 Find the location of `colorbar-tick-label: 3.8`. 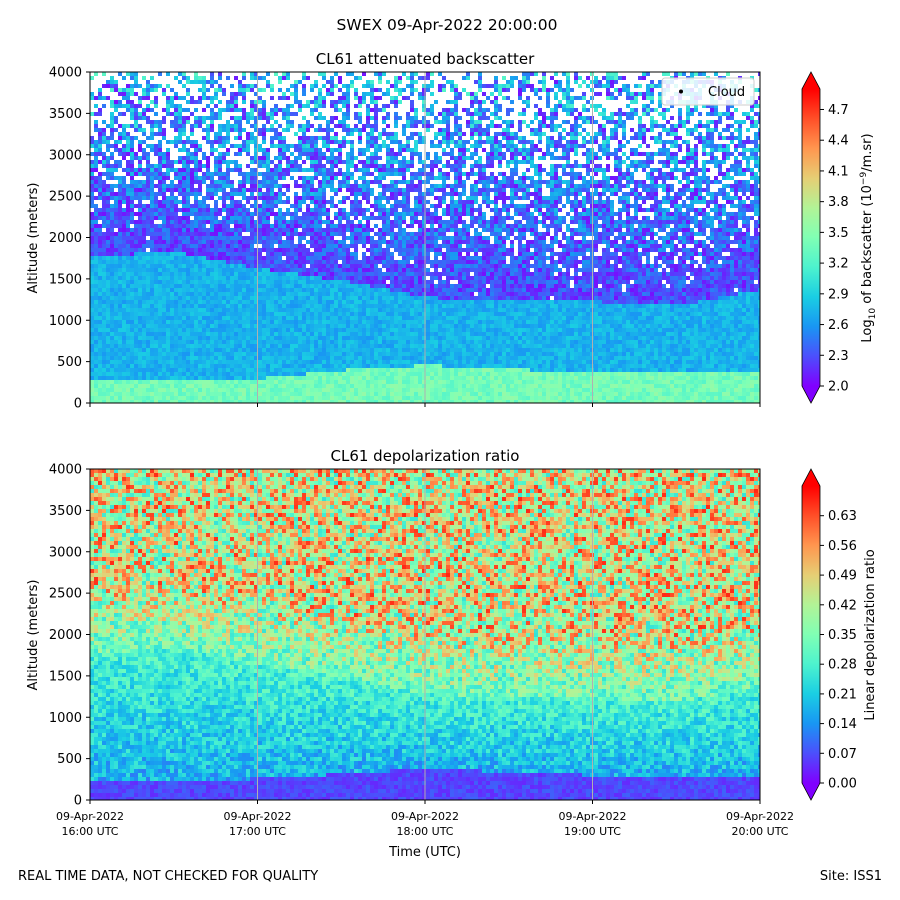

colorbar-tick-label: 3.8 is located at coordinates (838, 202).